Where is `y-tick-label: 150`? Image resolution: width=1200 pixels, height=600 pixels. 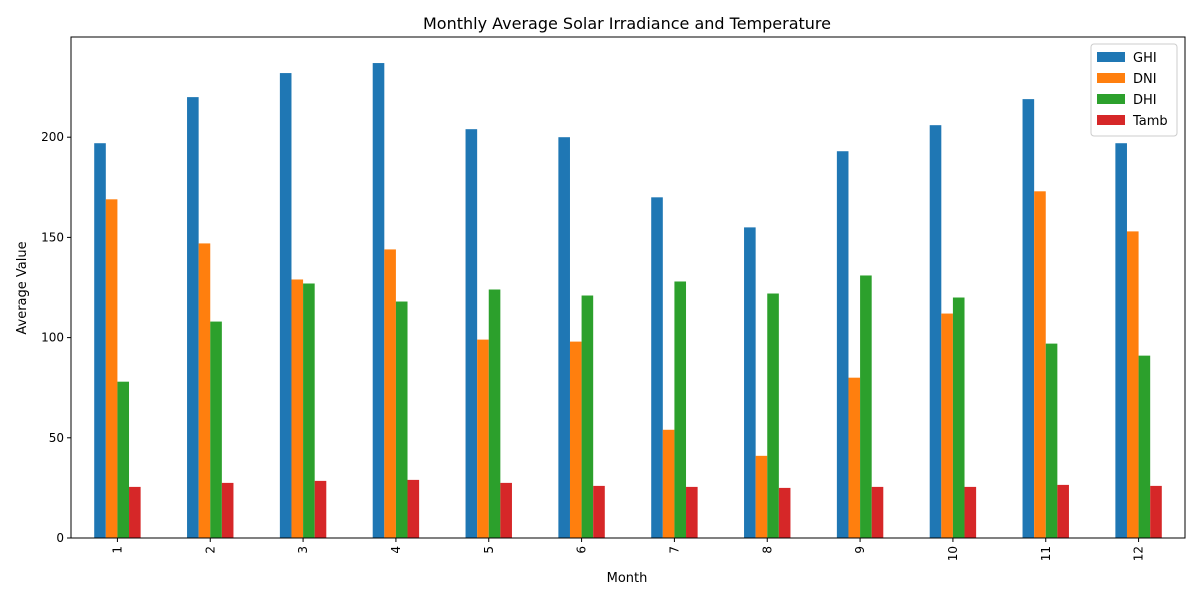 y-tick-label: 150 is located at coordinates (52, 237).